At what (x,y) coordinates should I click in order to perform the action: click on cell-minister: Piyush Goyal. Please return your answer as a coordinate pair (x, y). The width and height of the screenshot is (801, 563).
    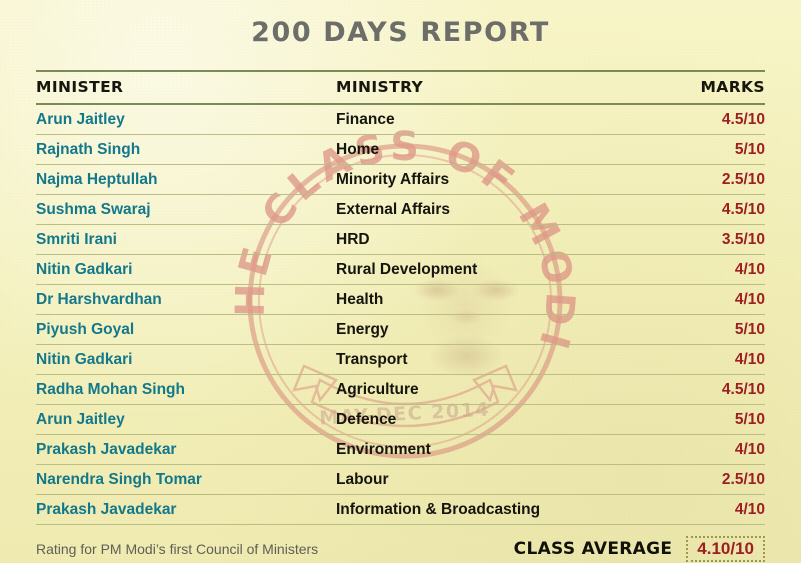
    Looking at the image, I should click on (186, 329).